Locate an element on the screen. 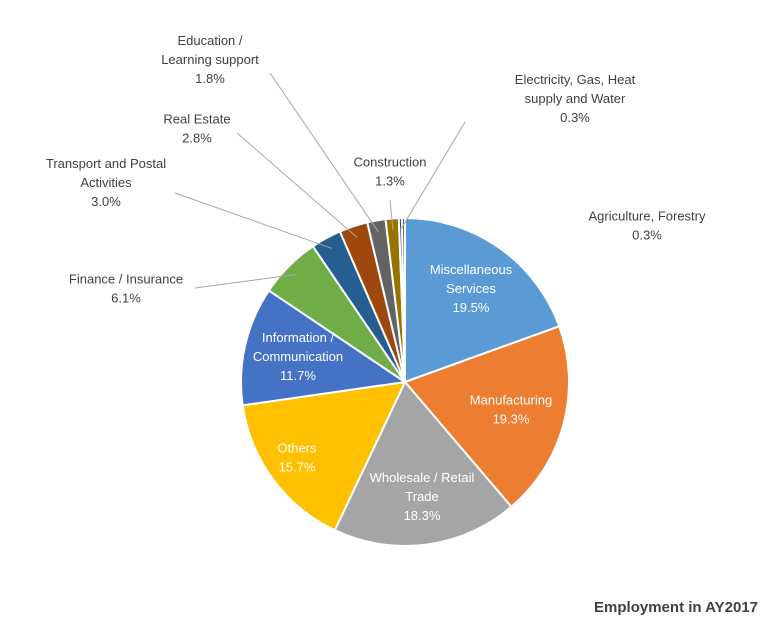  leader-lines is located at coordinates (320, 180).